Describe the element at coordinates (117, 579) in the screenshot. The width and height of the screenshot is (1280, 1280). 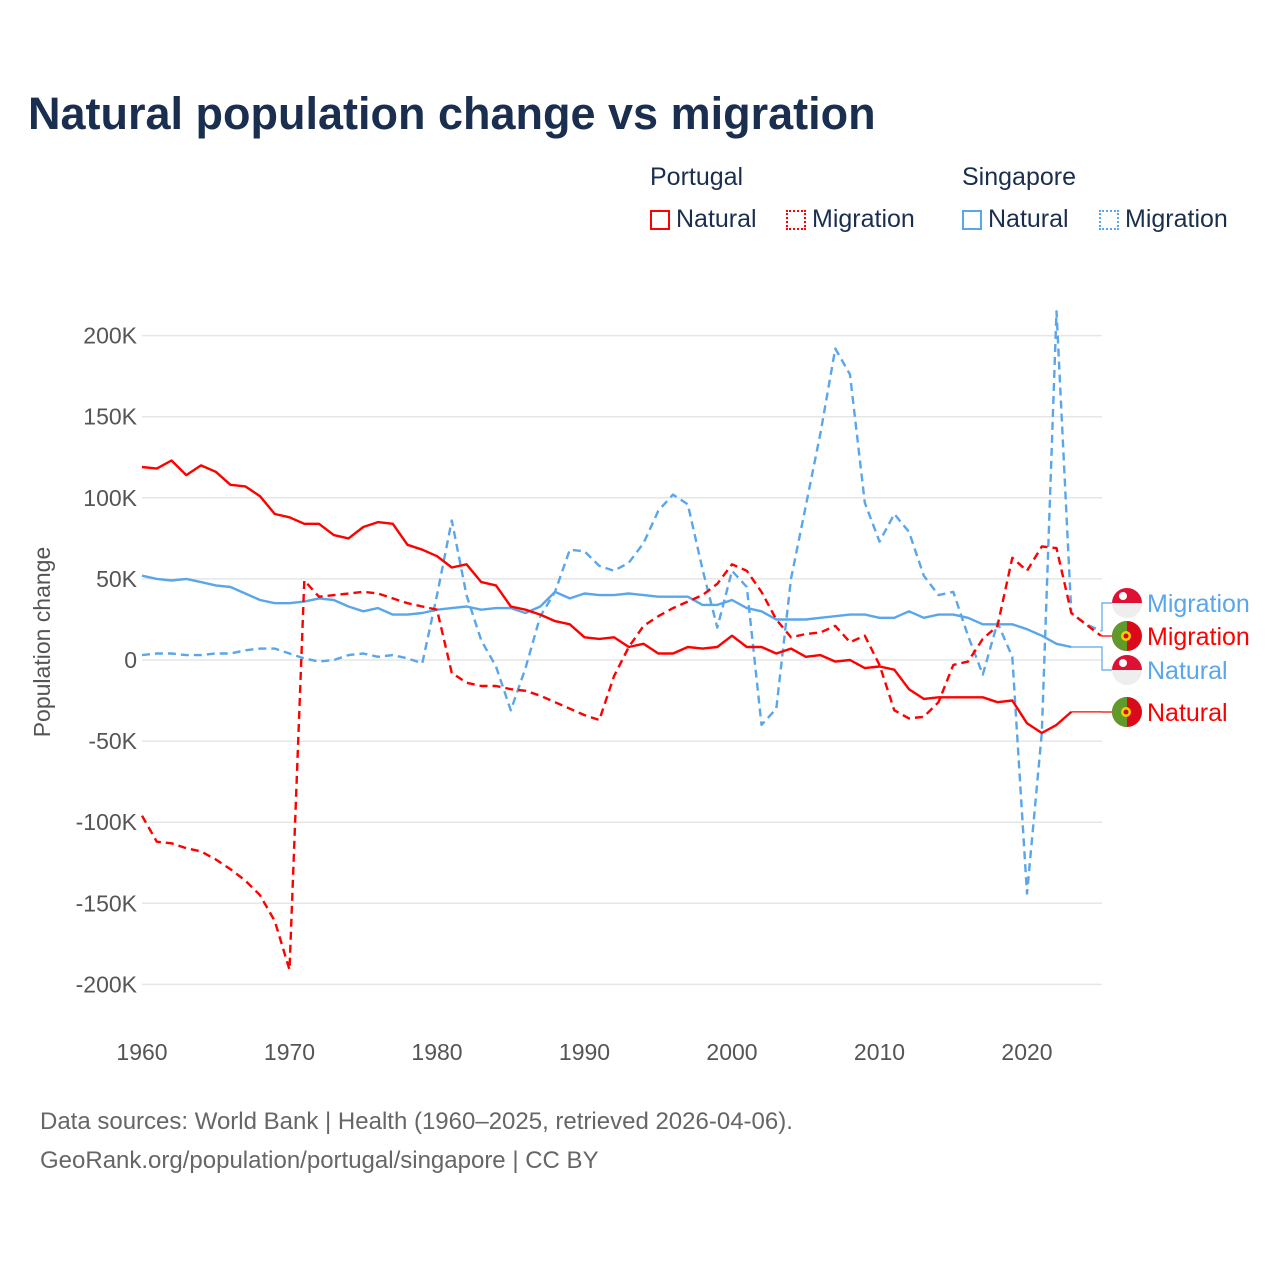
I see `y-tick-label: 50K` at that location.